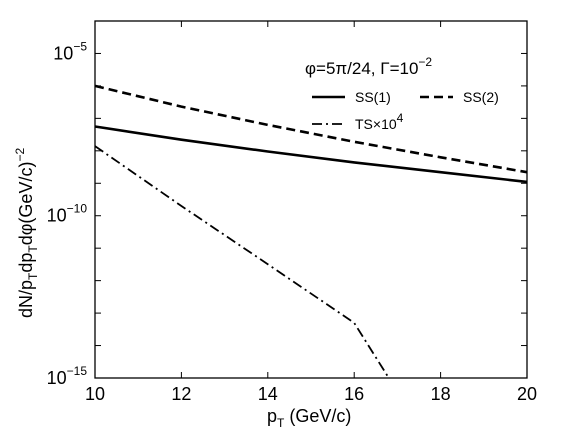  Describe the element at coordinates (33, 249) in the screenshot. I see `y-axis-label-d: T` at that location.